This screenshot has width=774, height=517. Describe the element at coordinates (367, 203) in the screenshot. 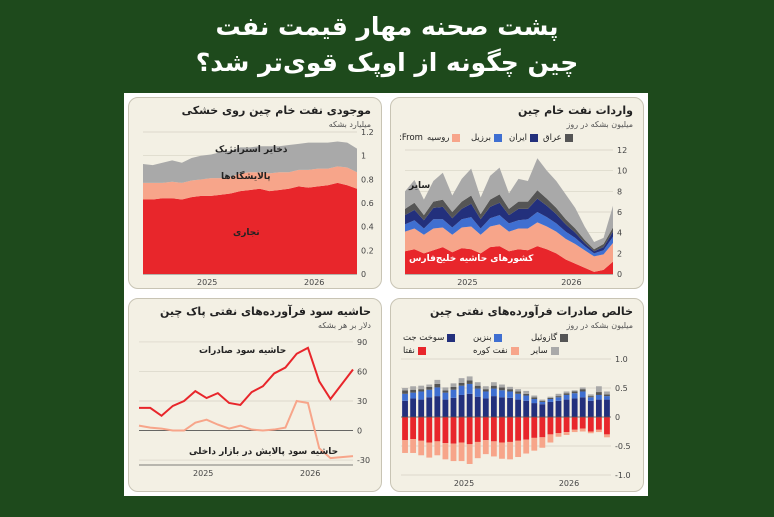

I see `y-tick-label: 0.6` at that location.